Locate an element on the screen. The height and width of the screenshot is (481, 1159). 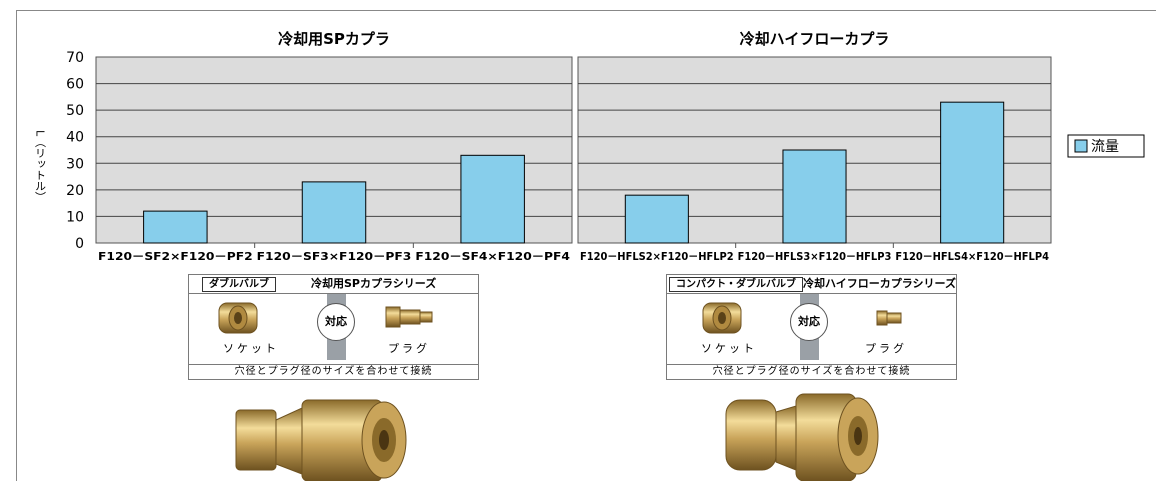
y-tick-label: 70 is located at coordinates (75, 58).